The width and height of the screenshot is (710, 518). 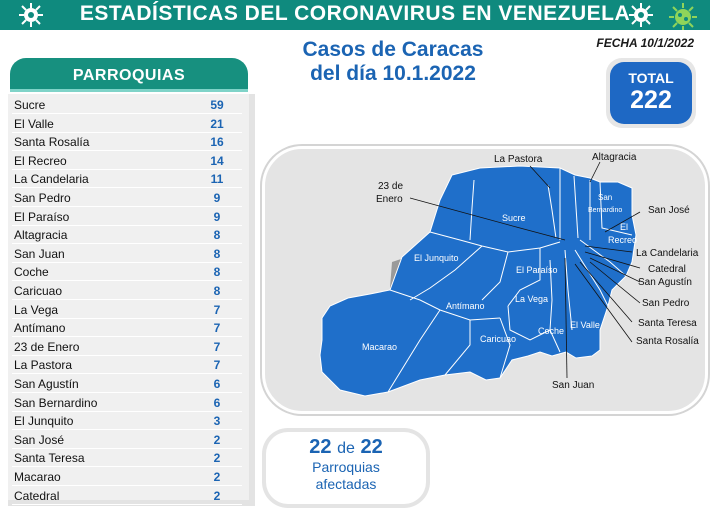 What do you see at coordinates (56, 402) in the screenshot?
I see `parroquia-name: San Bernardino` at bounding box center [56, 402].